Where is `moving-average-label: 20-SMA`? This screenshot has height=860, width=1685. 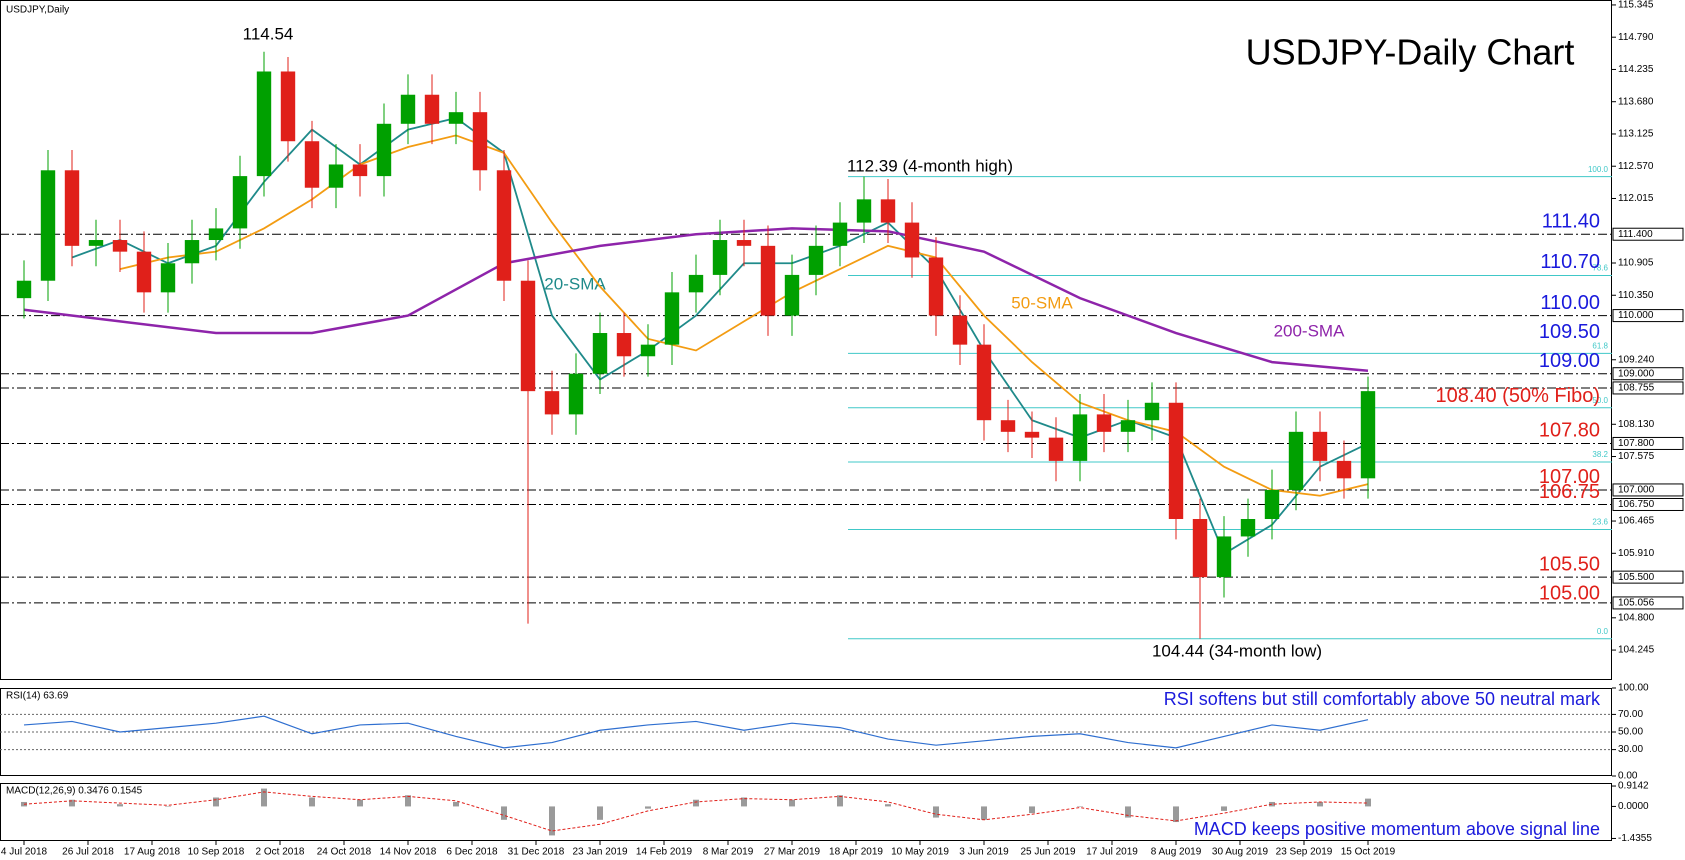 moving-average-label: 20-SMA is located at coordinates (575, 283).